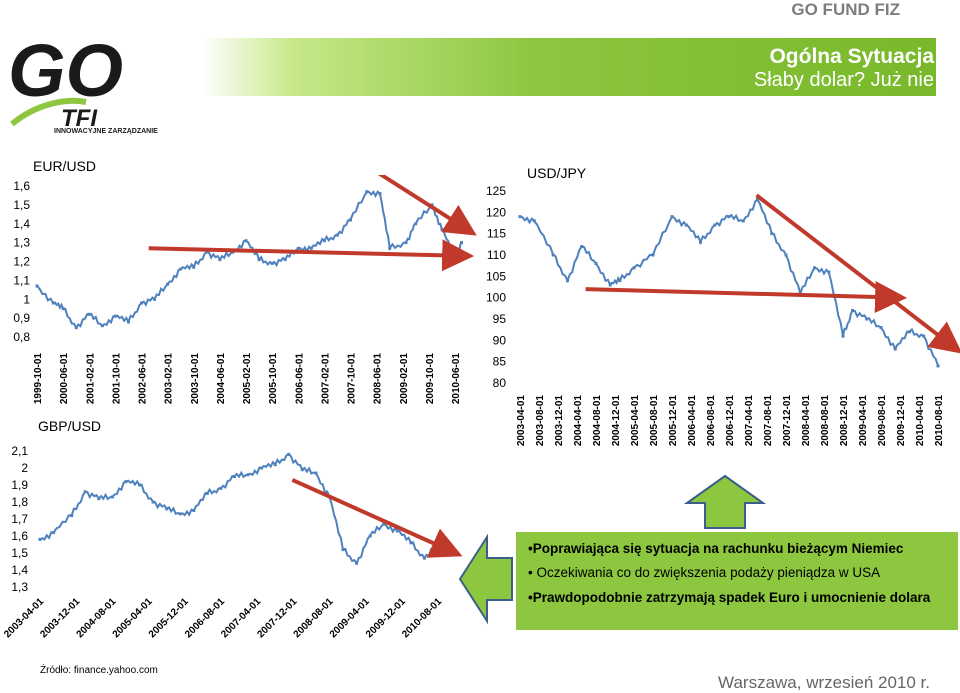 The width and height of the screenshot is (960, 693). I want to click on y-tick-label: 1,4, so click(21, 224).